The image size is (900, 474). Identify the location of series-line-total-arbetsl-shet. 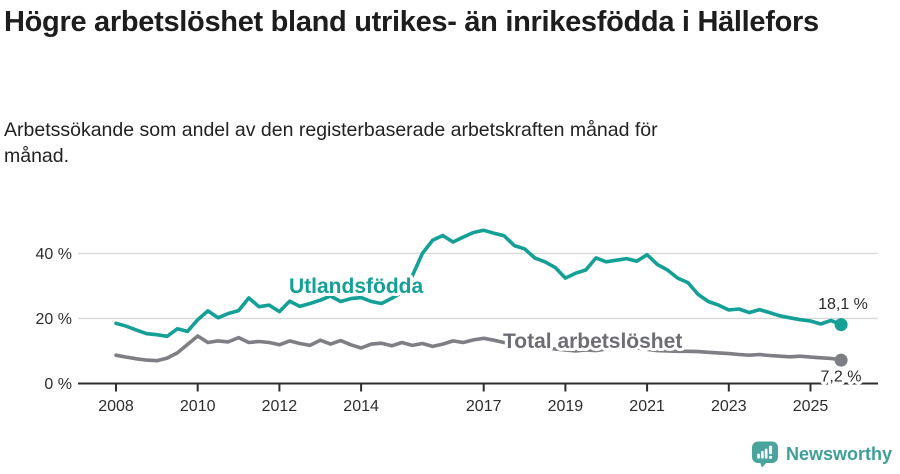
(478, 348).